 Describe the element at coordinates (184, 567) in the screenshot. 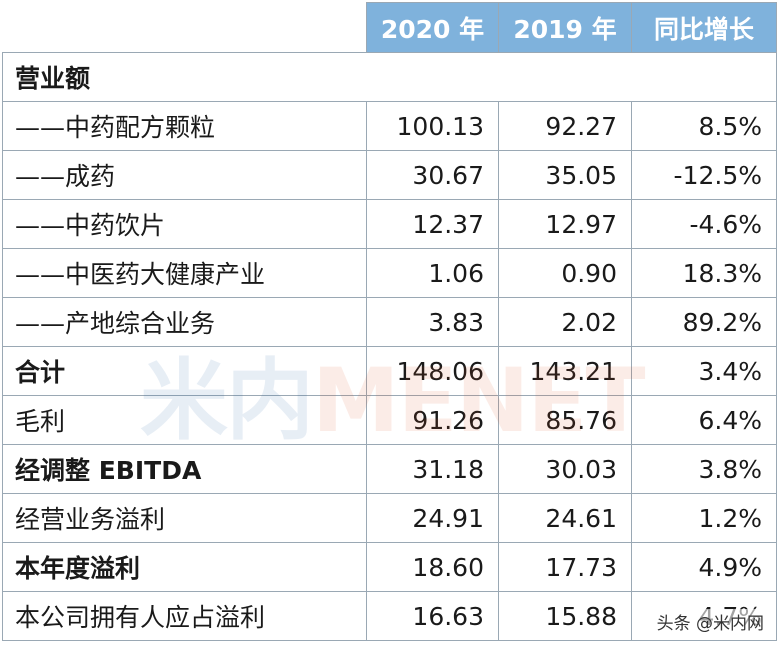

I see `row-label: 本年度溢利` at that location.